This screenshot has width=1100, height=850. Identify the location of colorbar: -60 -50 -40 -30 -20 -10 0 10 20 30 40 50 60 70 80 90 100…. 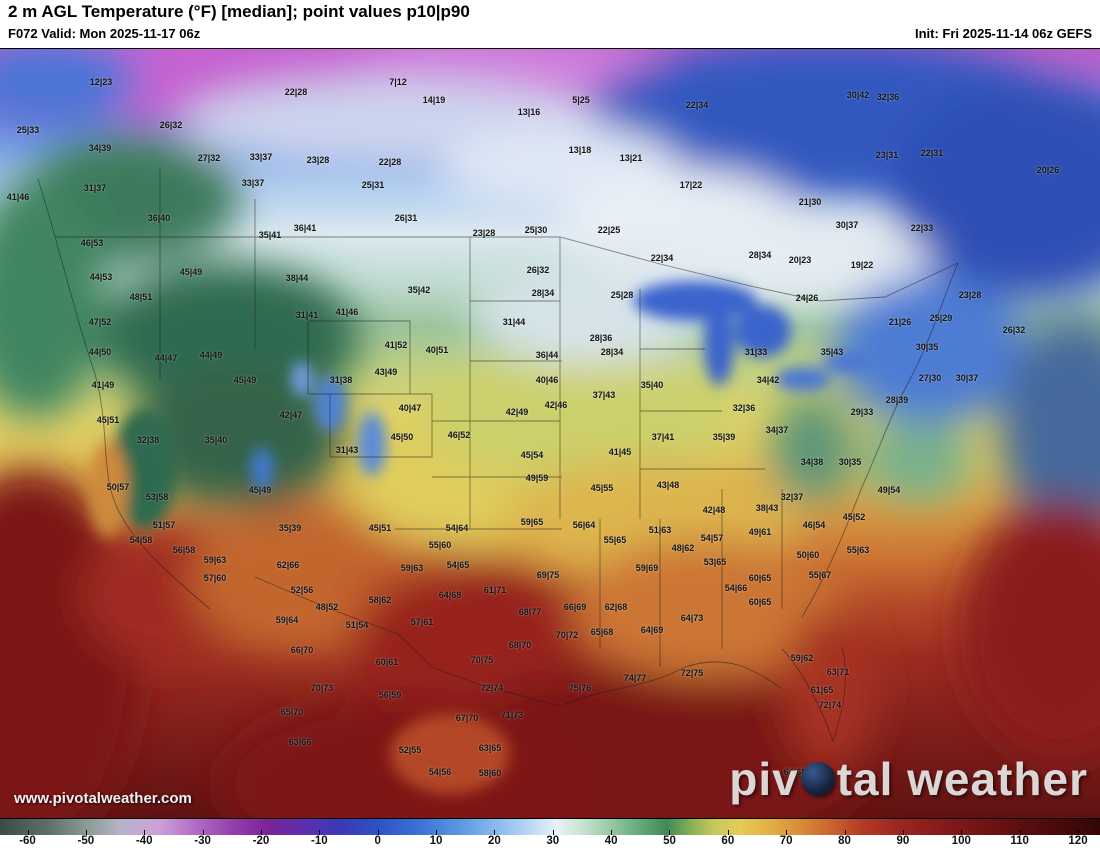
(550, 834).